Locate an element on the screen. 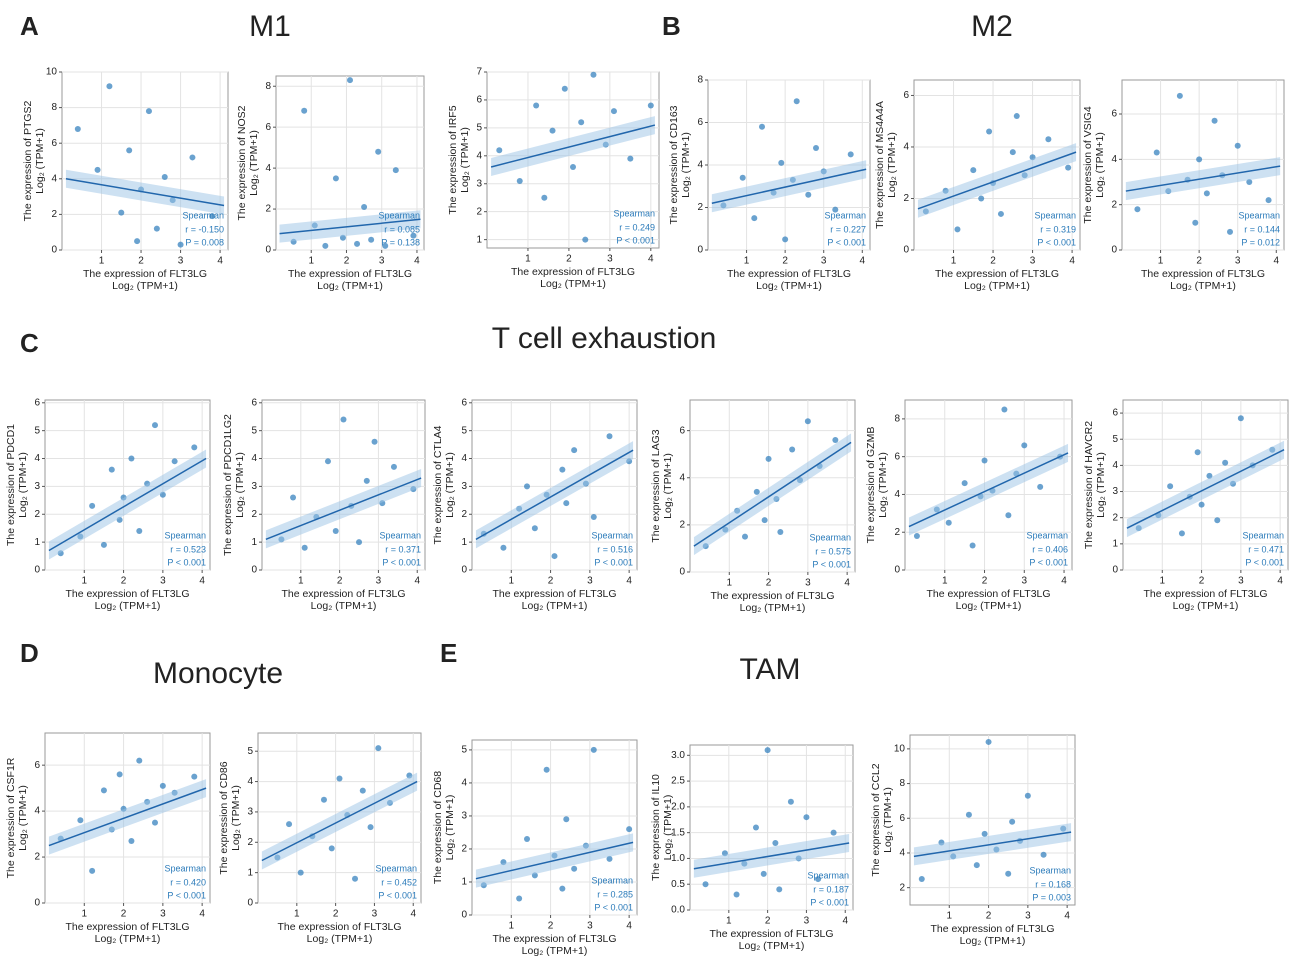 This screenshot has height=956, width=1293. panel-title: Monocyte is located at coordinates (218, 673).